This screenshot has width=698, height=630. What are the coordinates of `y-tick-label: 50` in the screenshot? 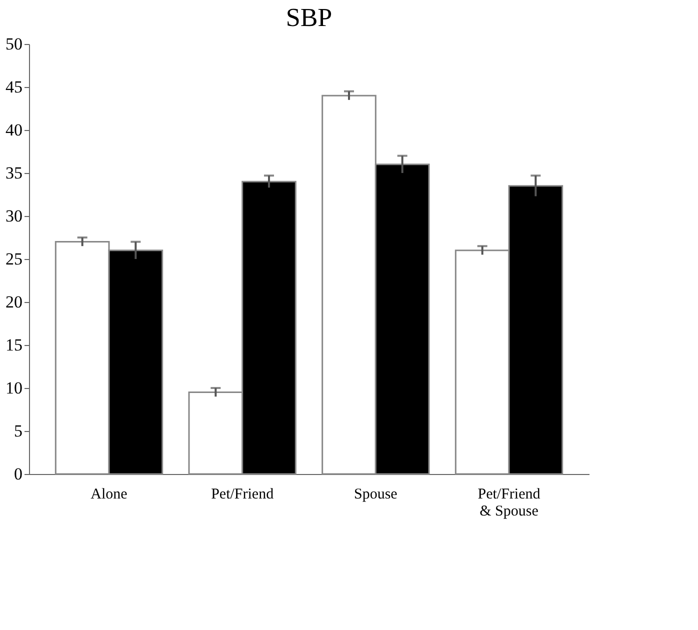 It's located at (14, 44).